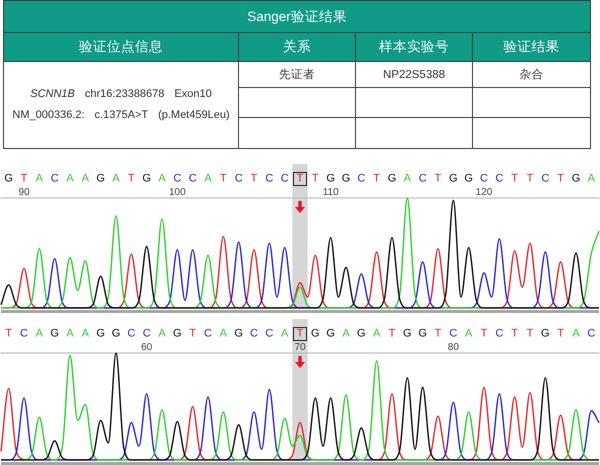 Image resolution: width=600 pixels, height=465 pixels. What do you see at coordinates (300, 347) in the screenshot?
I see `x2-tick-label: 70` at bounding box center [300, 347].